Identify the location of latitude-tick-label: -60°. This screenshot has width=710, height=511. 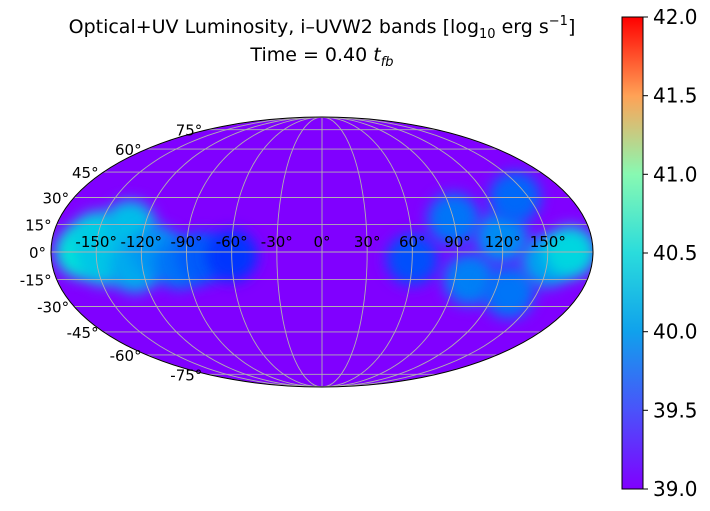
(126, 356).